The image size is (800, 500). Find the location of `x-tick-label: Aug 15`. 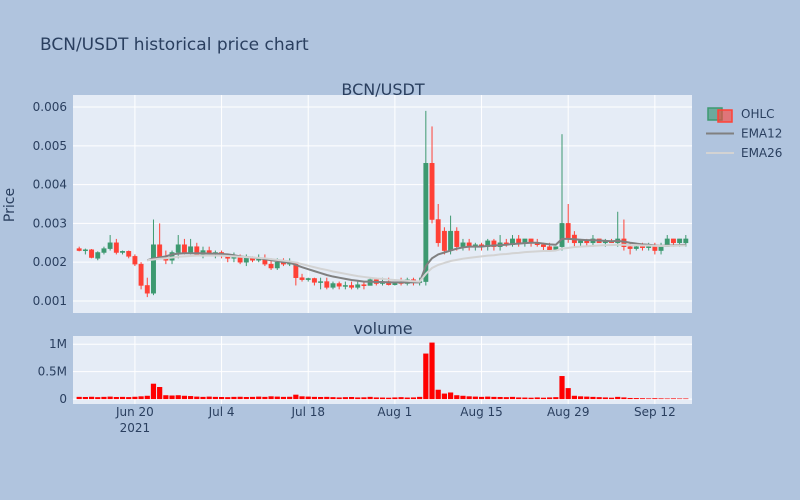

x-tick-label: Aug 15 is located at coordinates (481, 412).